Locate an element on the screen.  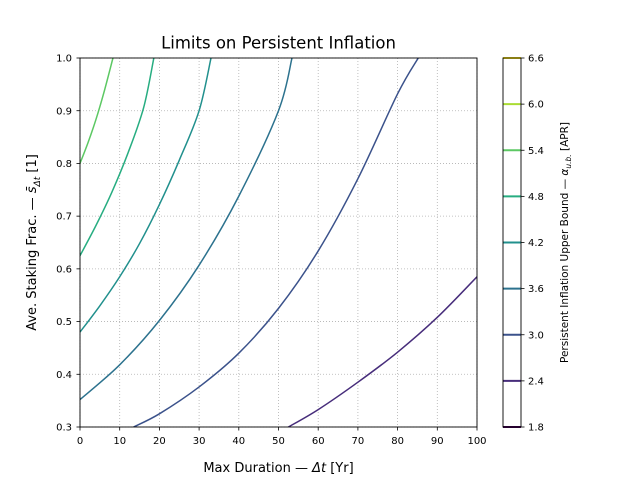
colorbar-tick-label: 4.8 is located at coordinates (536, 197).